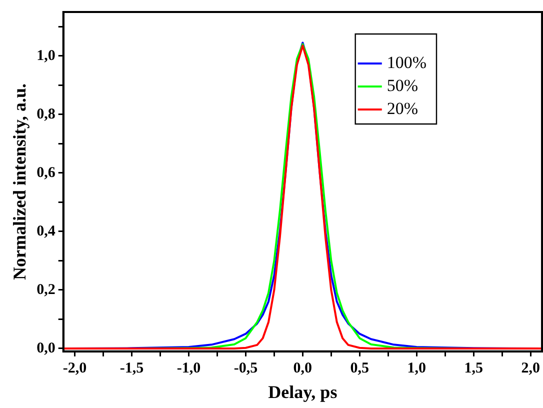  What do you see at coordinates (46, 56) in the screenshot?
I see `y-tick-label: 1,0` at bounding box center [46, 56].